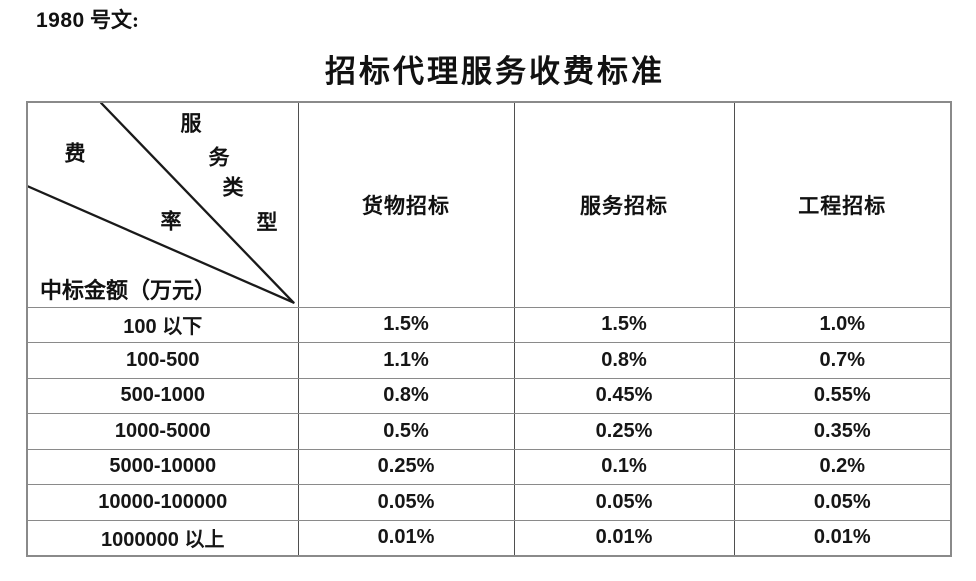 The width and height of the screenshot is (976, 581). I want to click on services-rate-cell: 0.01%, so click(624, 537).